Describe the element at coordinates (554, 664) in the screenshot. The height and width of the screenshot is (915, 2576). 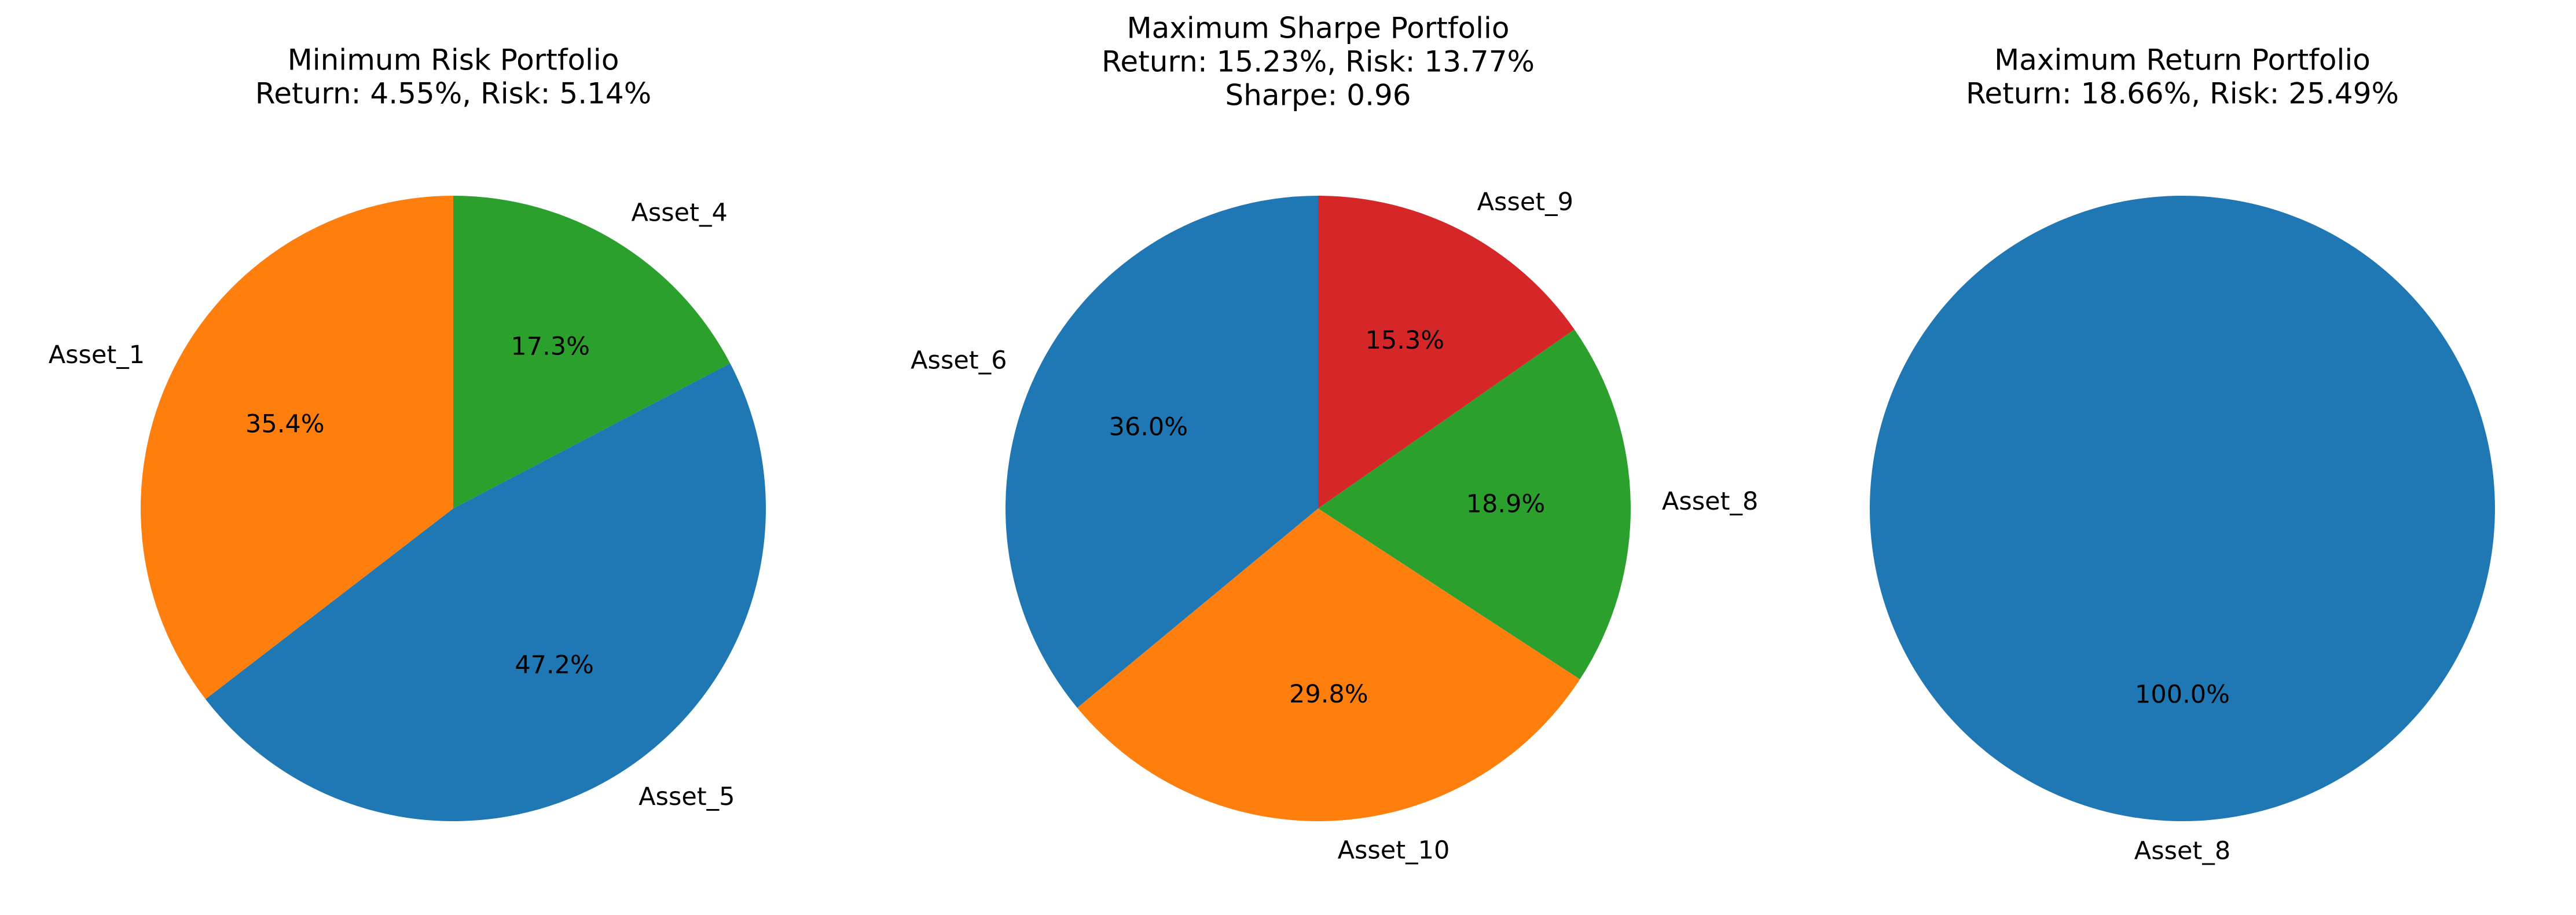
I see `slice-percent-label: 47.2%` at that location.